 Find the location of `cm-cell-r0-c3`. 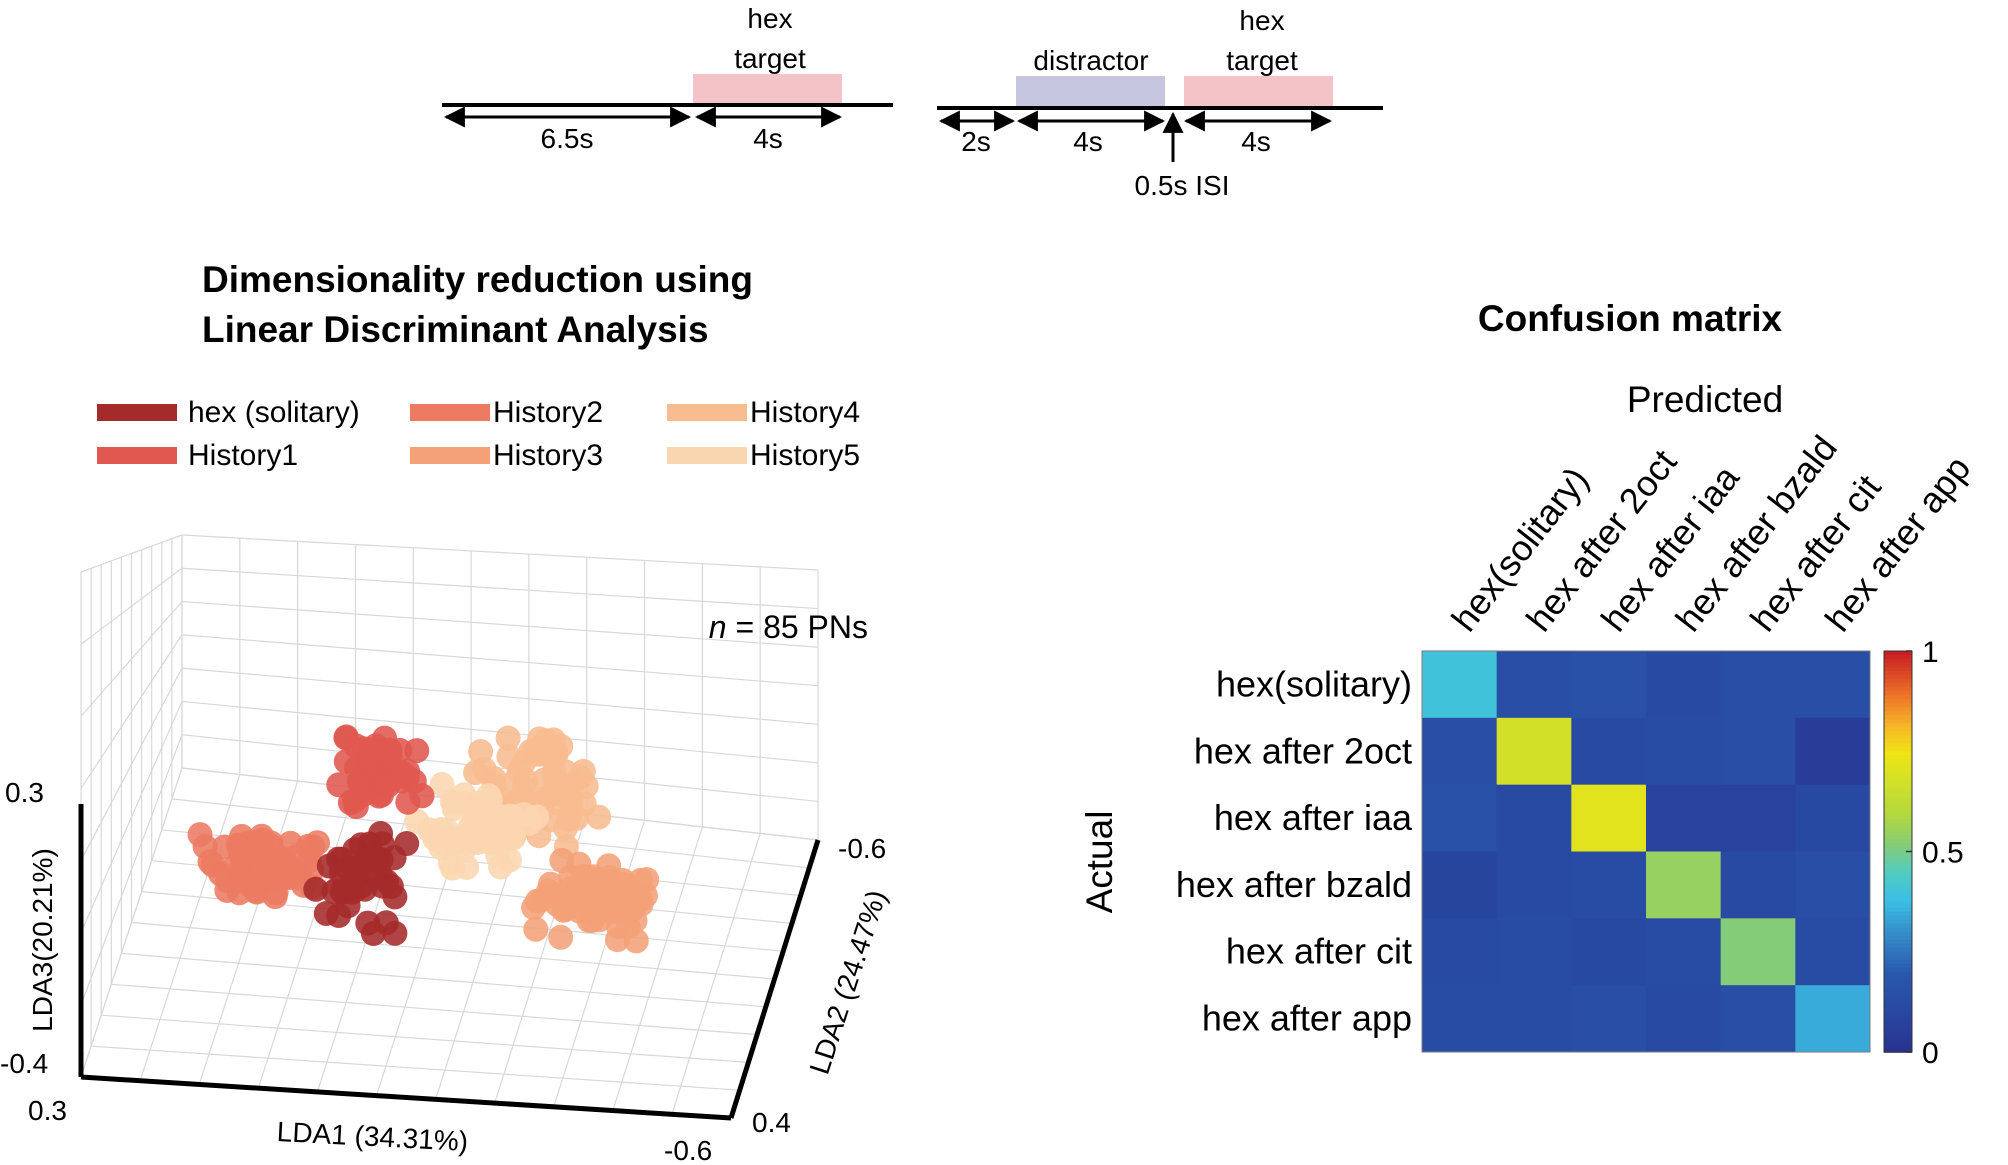

cm-cell-r0-c3 is located at coordinates (1684, 685).